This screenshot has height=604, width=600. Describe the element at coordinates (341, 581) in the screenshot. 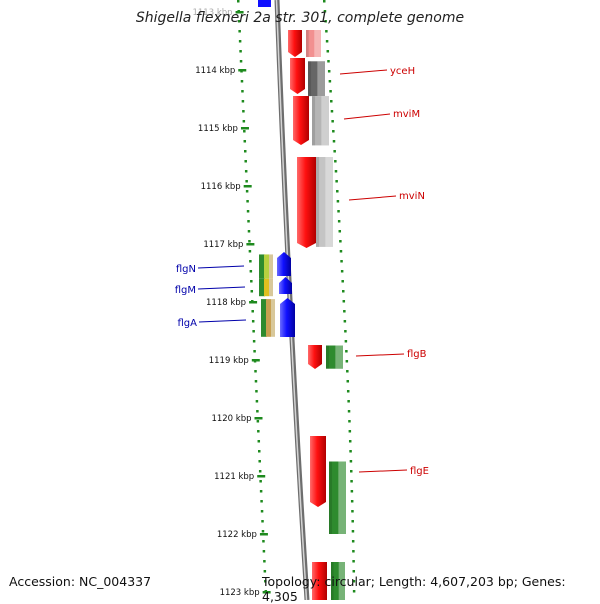

I see `green-block-bottom-shade` at that location.